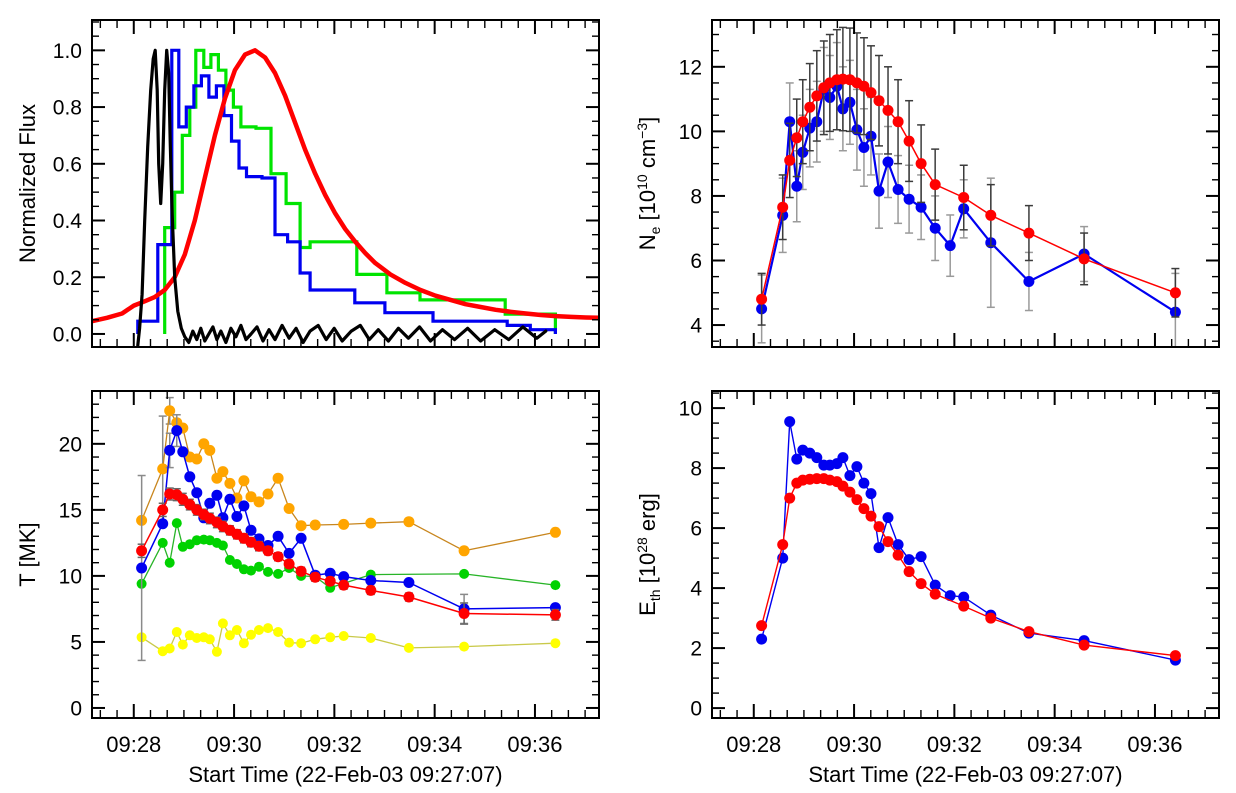 The height and width of the screenshot is (793, 1236). I want to click on x-tick-label: 09:30, so click(854, 744).